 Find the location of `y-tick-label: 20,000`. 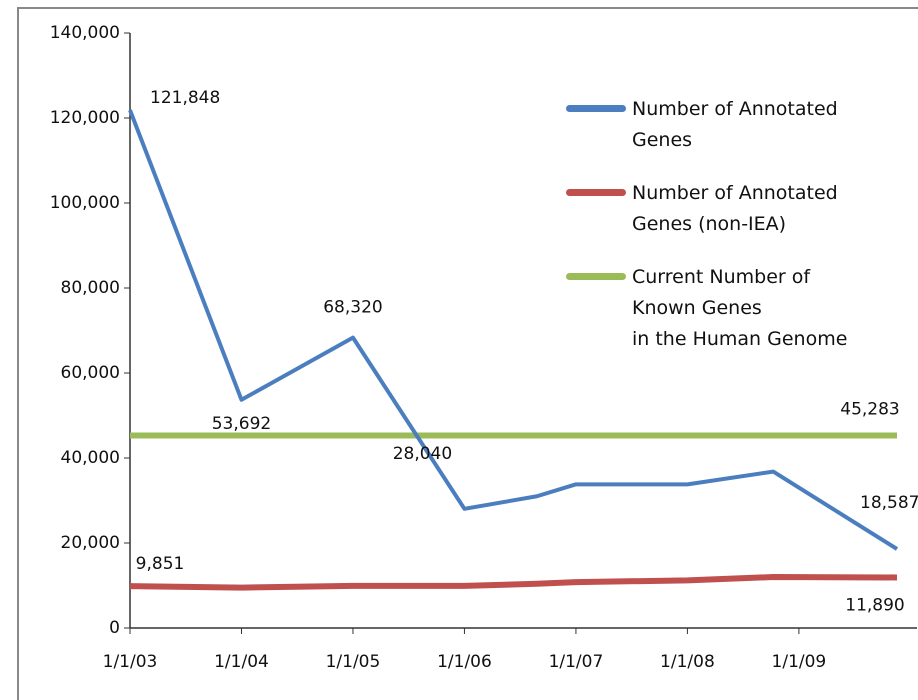

y-tick-label: 20,000 is located at coordinates (90, 543).